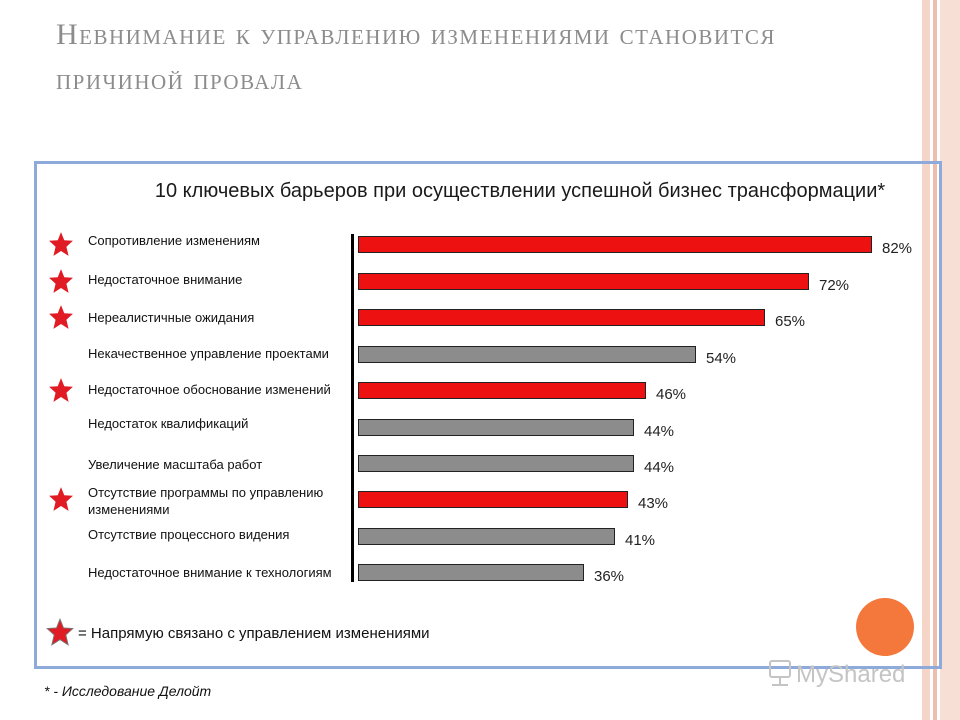 Image resolution: width=960 pixels, height=720 pixels. Describe the element at coordinates (352, 408) in the screenshot. I see `y-axis-line` at that location.